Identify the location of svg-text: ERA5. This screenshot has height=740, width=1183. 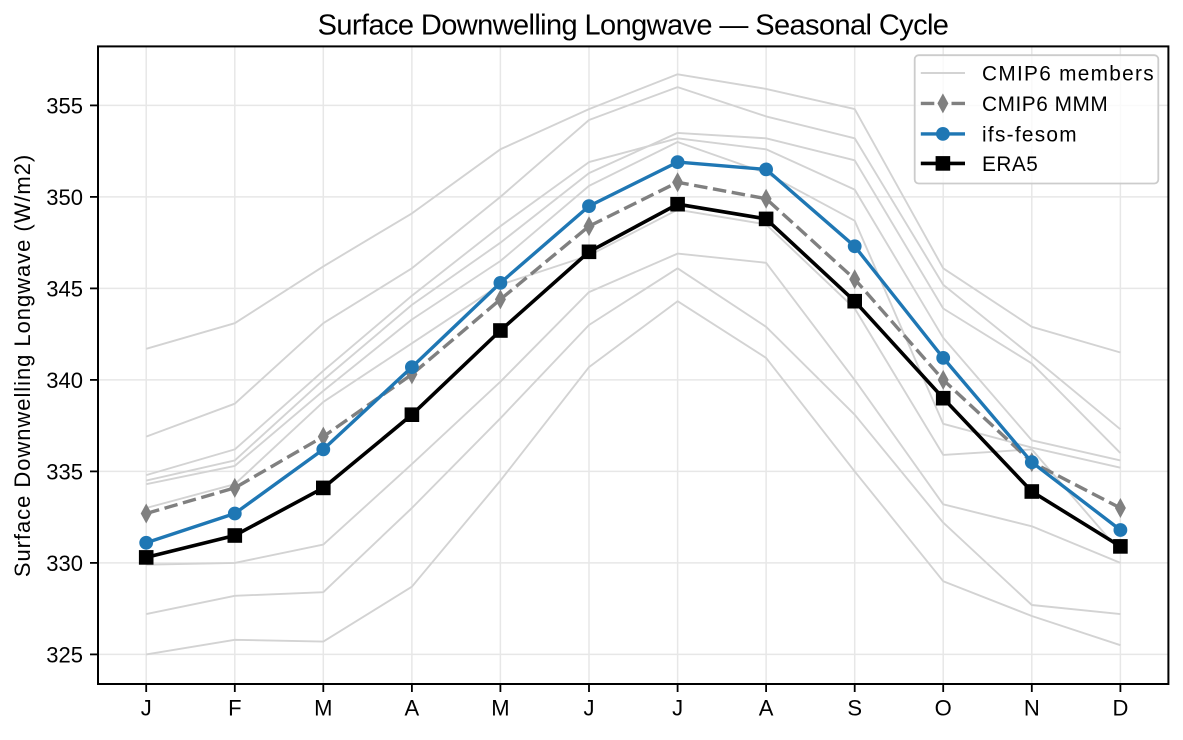
(1010, 164).